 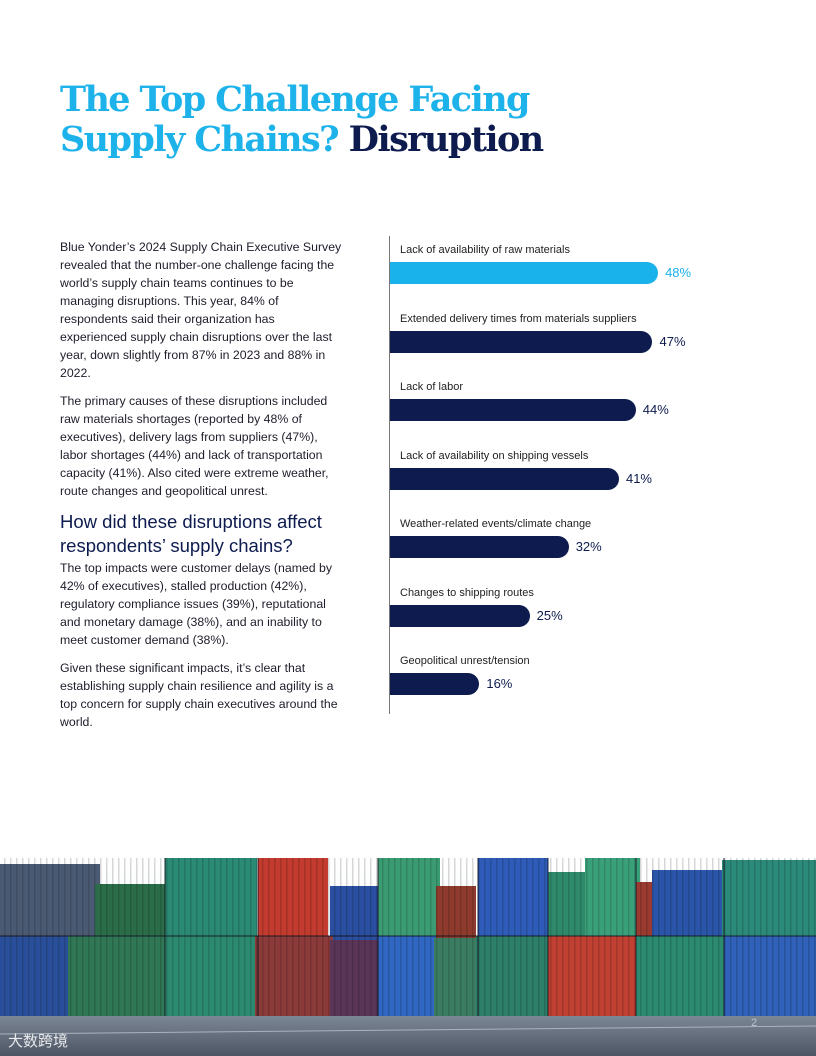 I want to click on bar-value-label: 41%, so click(x=638, y=478).